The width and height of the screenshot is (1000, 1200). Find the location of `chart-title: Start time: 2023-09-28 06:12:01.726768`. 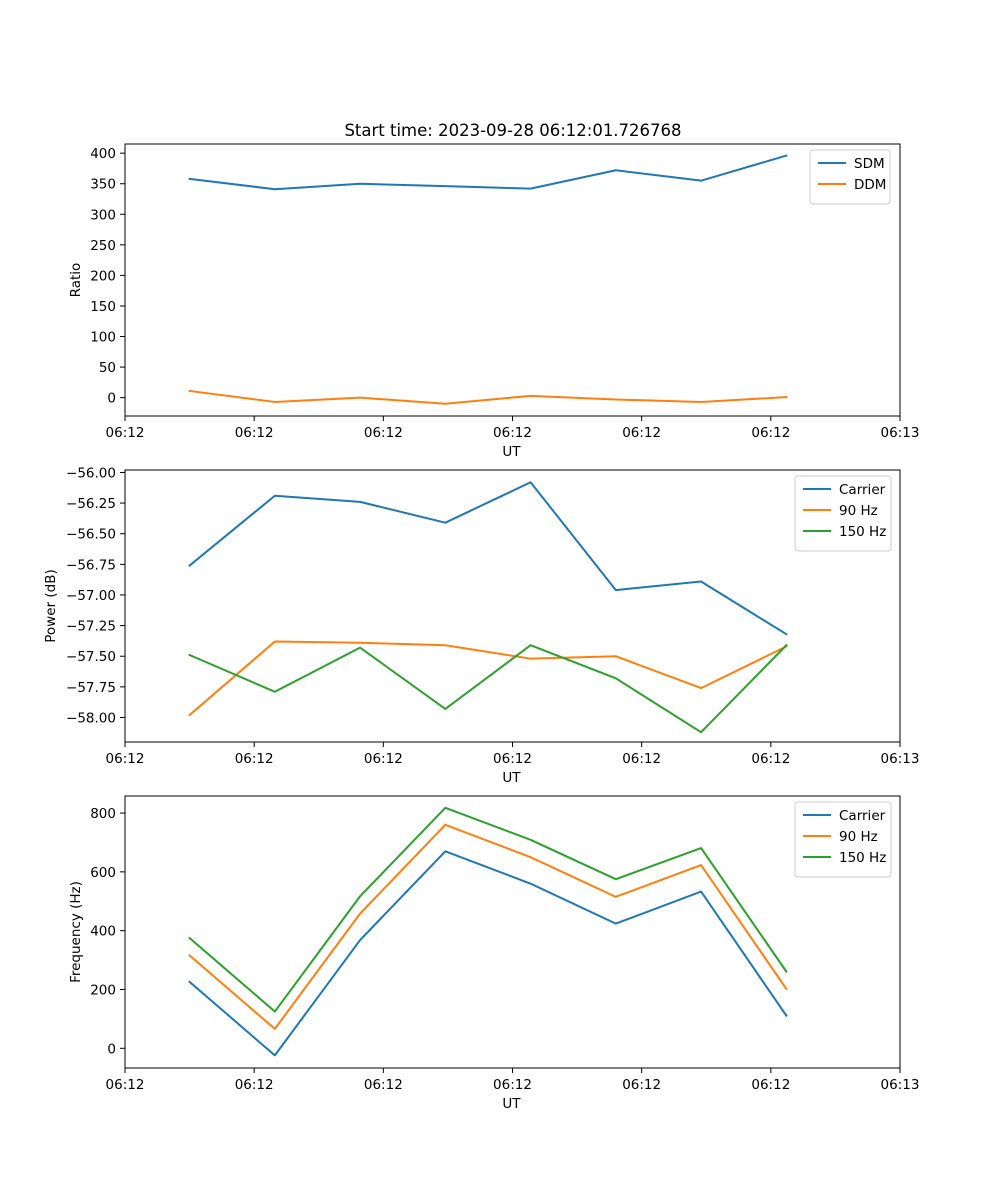

chart-title: Start time: 2023-09-28 06:12:01.726768 is located at coordinates (512, 130).